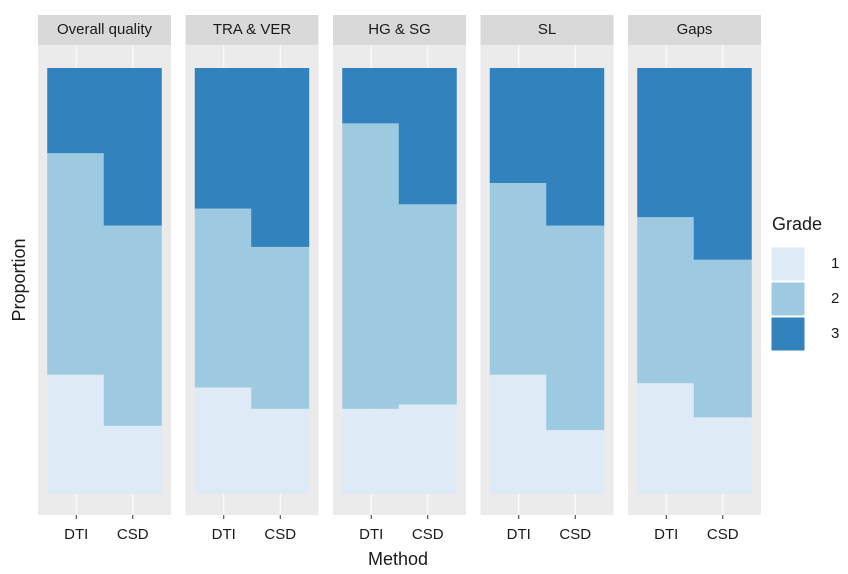  What do you see at coordinates (835, 333) in the screenshot?
I see `legend-label: 3` at bounding box center [835, 333].